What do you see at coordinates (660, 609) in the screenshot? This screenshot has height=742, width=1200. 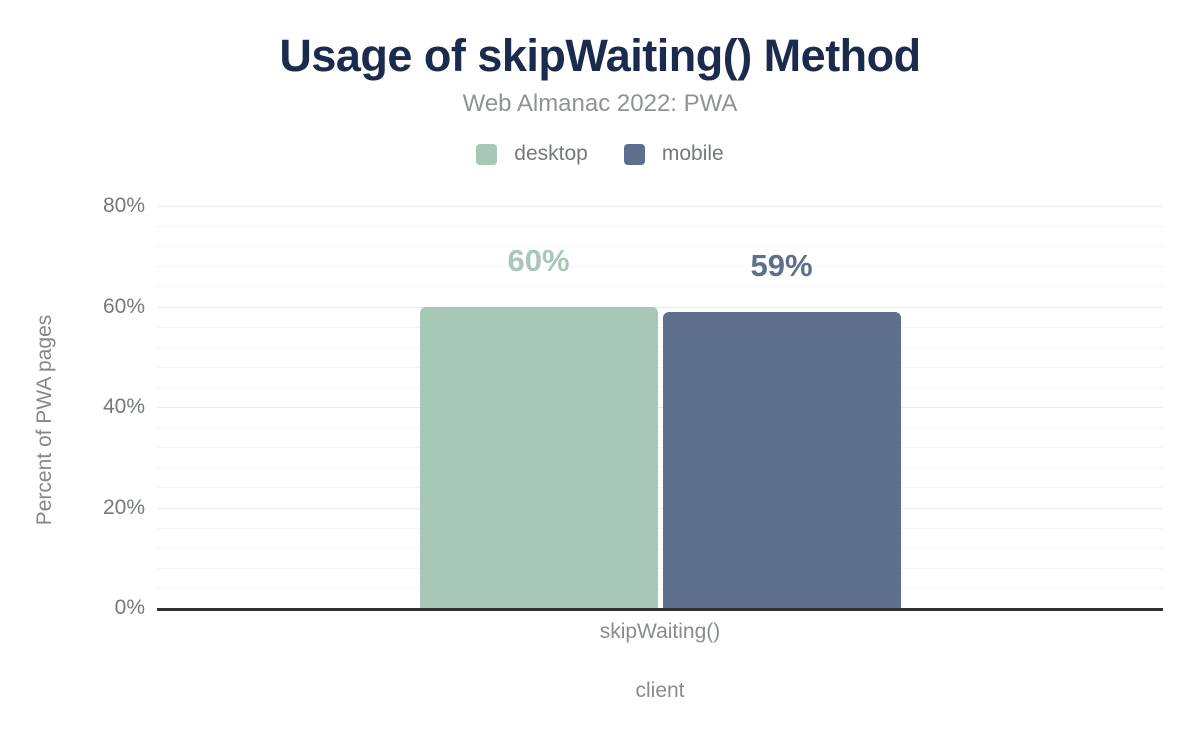 I see `x-axis-line` at bounding box center [660, 609].